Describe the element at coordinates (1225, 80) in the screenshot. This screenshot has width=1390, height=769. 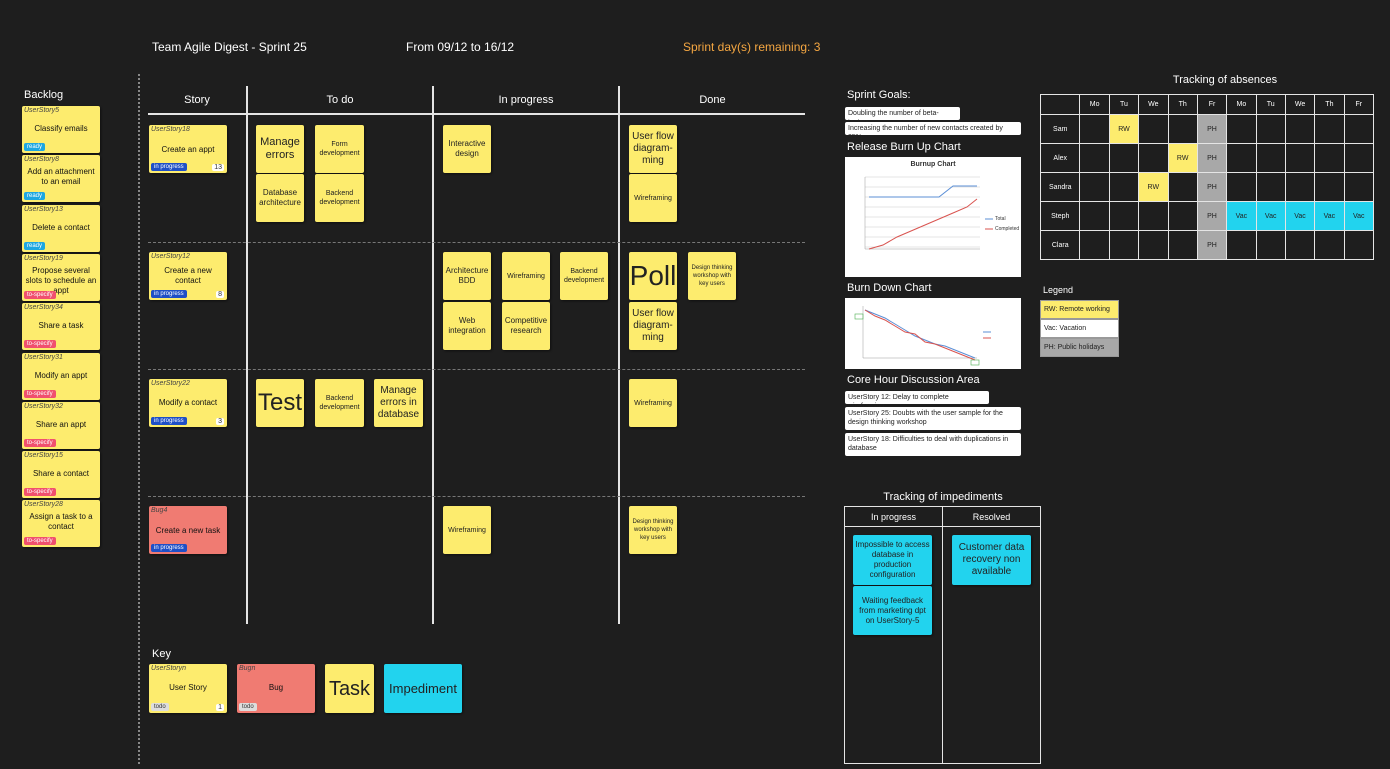
I see `absences-title: Tracking of absences` at that location.